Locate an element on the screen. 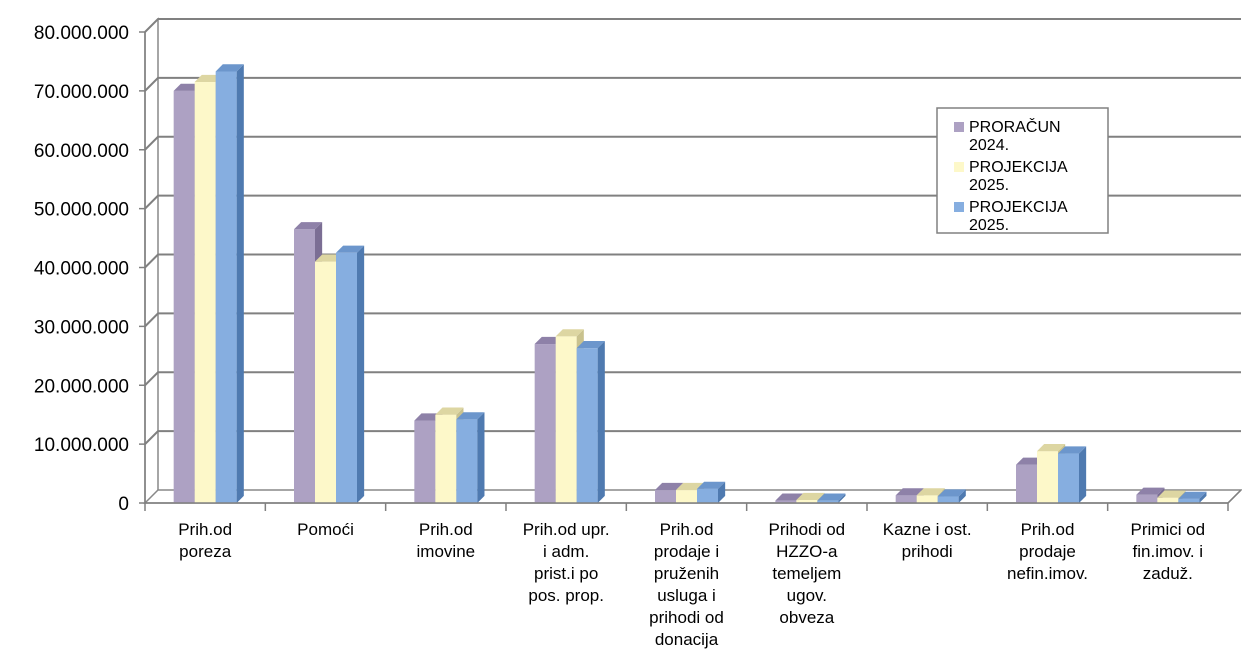 Image resolution: width=1242 pixels, height=661 pixels. y-tick-label: 20.000.000 is located at coordinates (81, 386).